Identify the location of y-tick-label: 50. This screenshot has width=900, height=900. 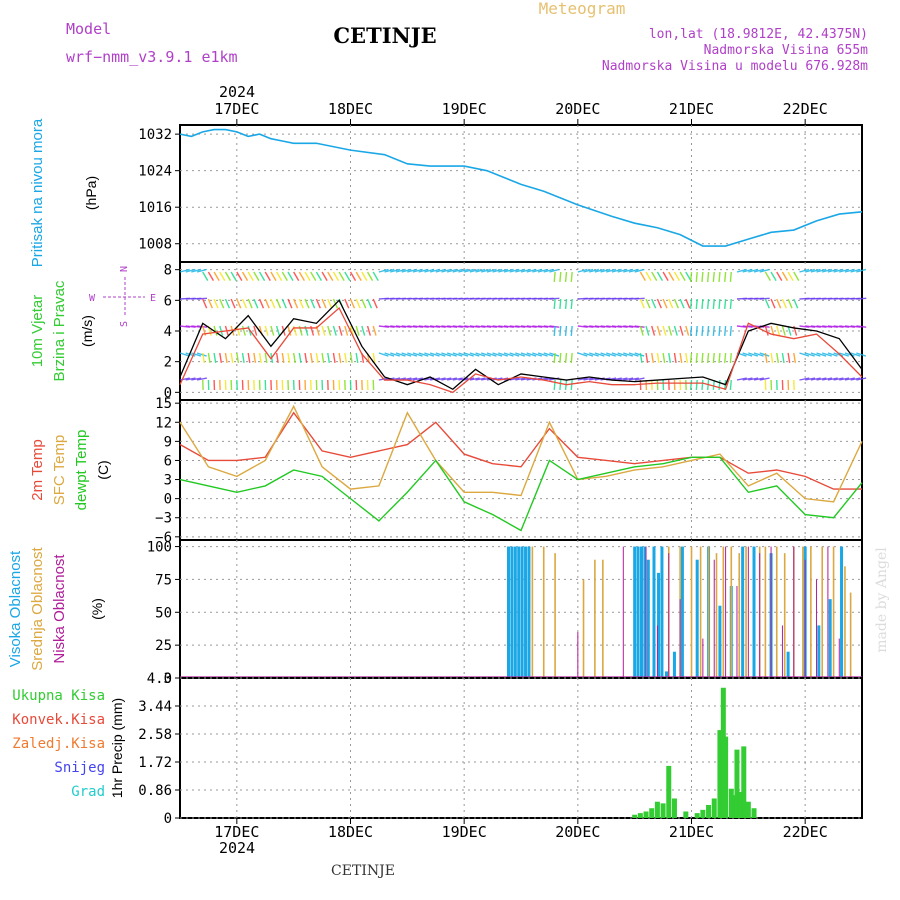
(163, 613).